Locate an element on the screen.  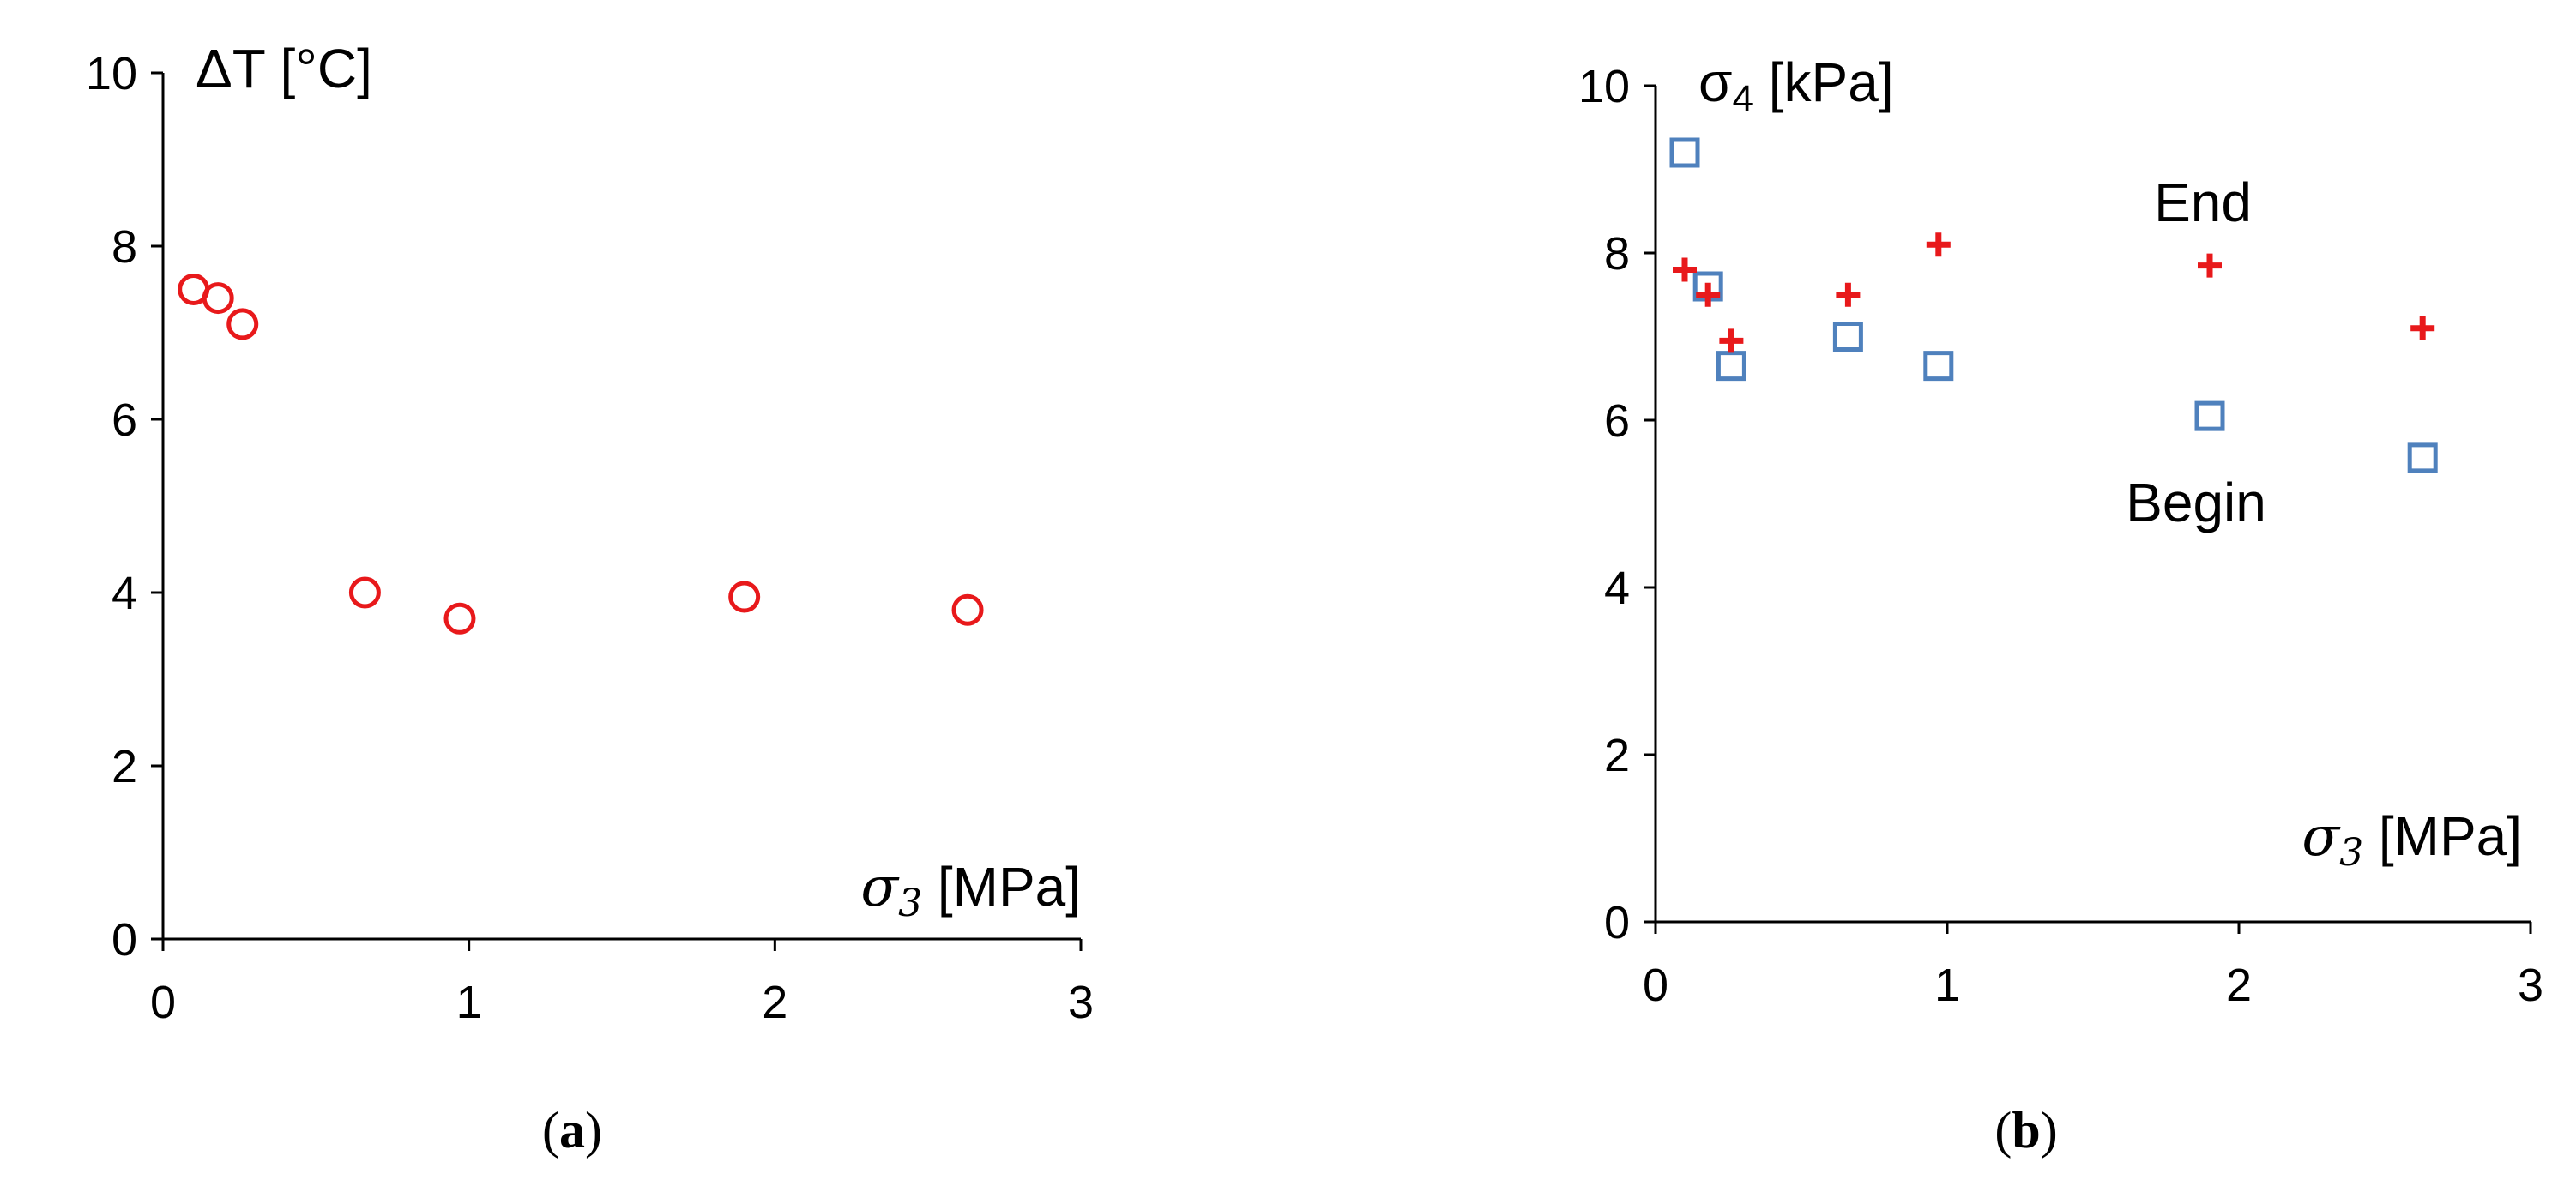
y-axis-symbol: σ is located at coordinates (1715, 82).